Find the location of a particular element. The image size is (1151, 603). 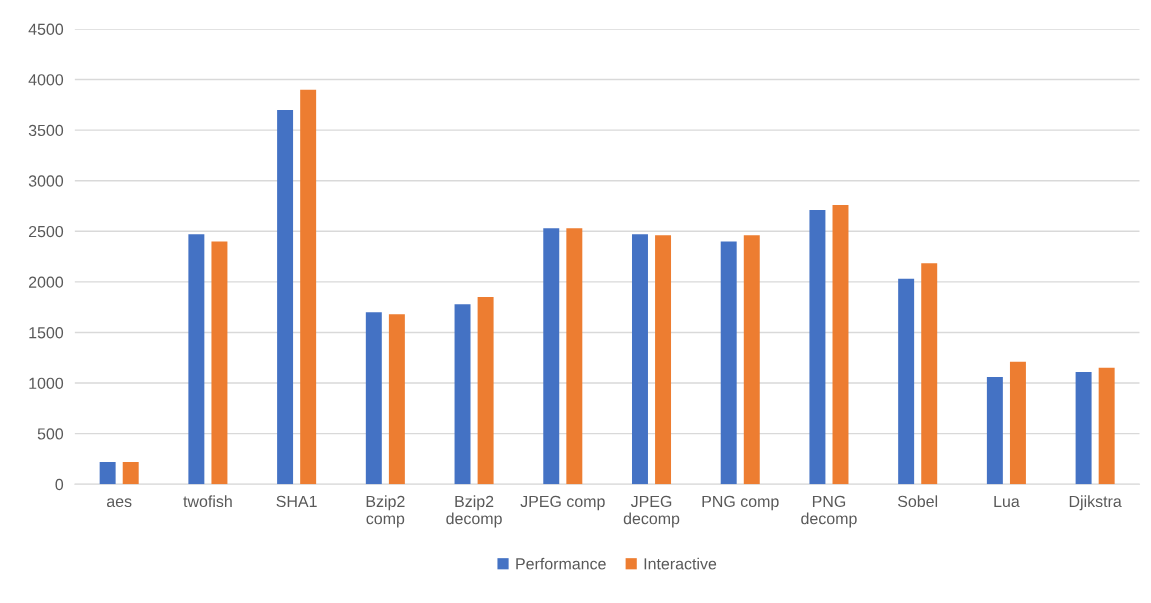

y-tick-label: 2500 is located at coordinates (46, 231).